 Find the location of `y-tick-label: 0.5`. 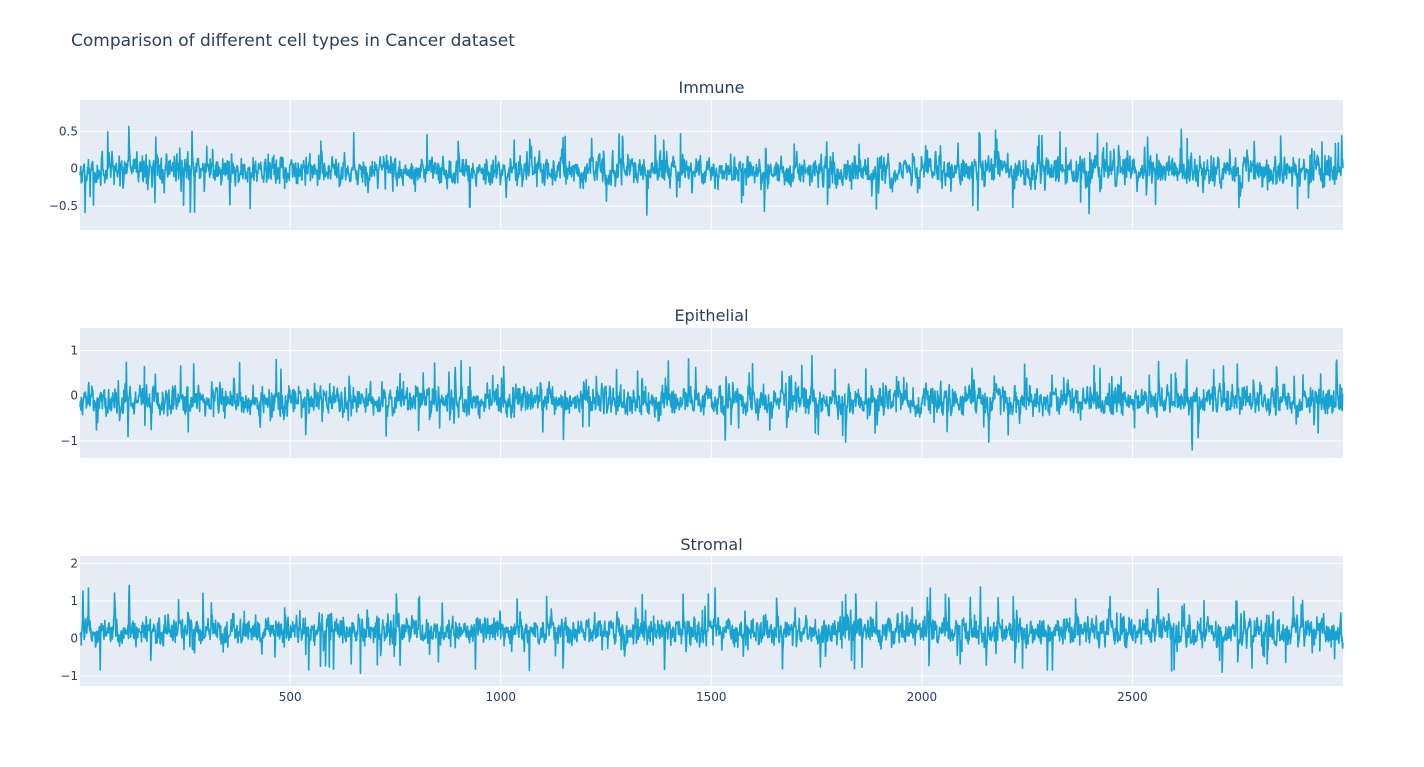

y-tick-label: 0.5 is located at coordinates (68, 131).